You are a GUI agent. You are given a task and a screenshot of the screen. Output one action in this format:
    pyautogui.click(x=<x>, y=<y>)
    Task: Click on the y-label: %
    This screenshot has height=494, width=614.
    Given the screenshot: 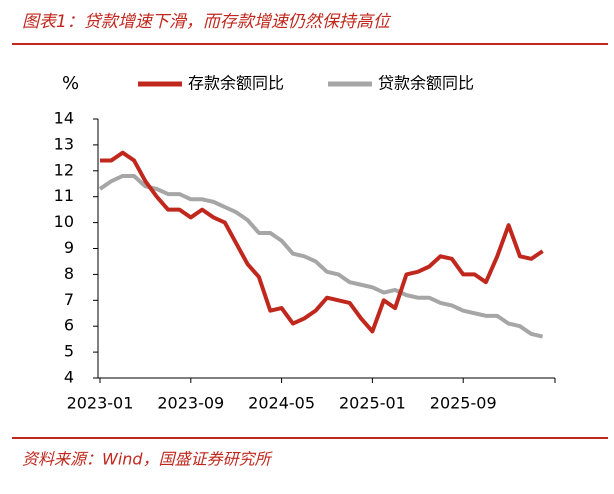 What is the action you would take?
    pyautogui.click(x=70, y=83)
    